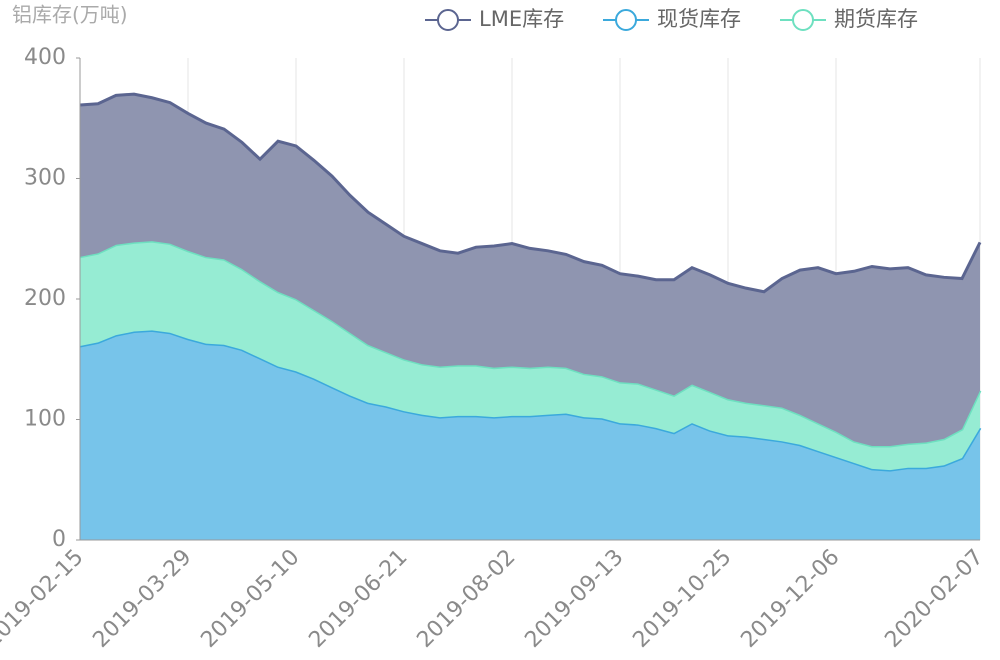 This screenshot has height=660, width=1000. Describe the element at coordinates (70, 15) in the screenshot. I see `y-axis-label: 铝库存(万吨)` at that location.